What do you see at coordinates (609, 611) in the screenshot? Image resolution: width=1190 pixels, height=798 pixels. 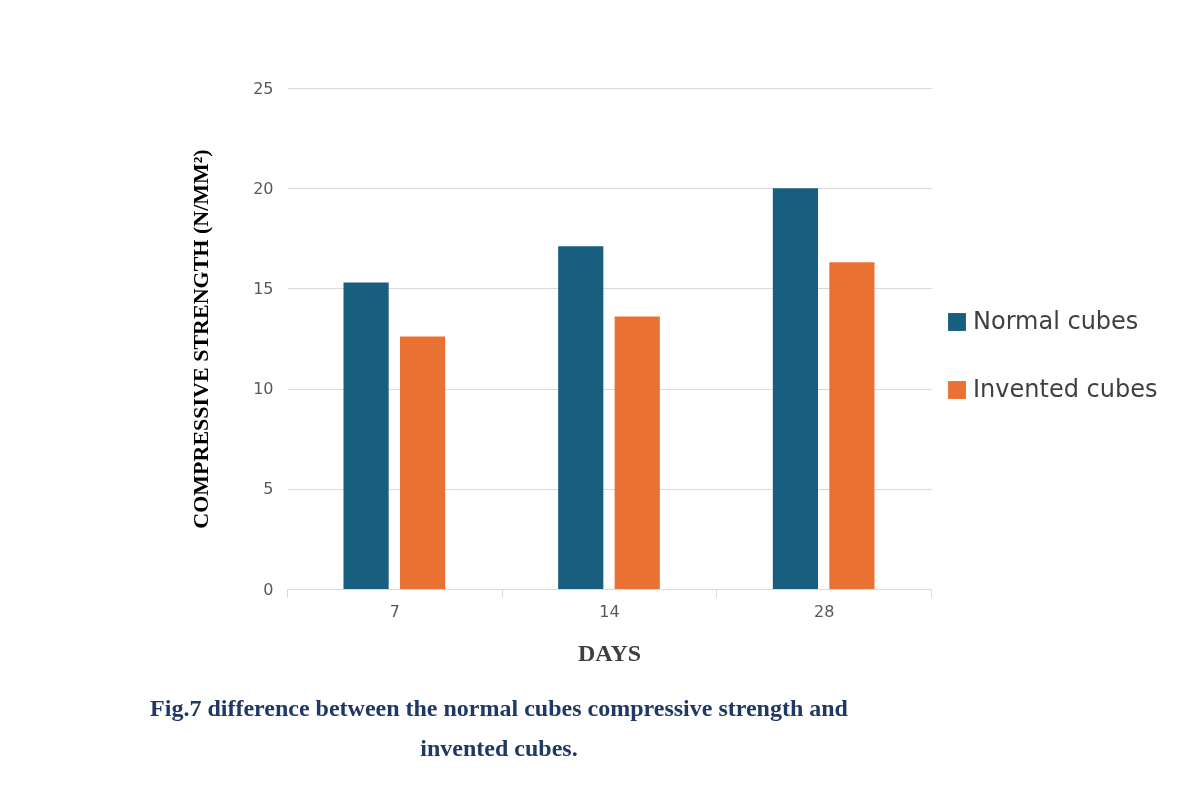 I see `x-tick-label: 14` at bounding box center [609, 611].